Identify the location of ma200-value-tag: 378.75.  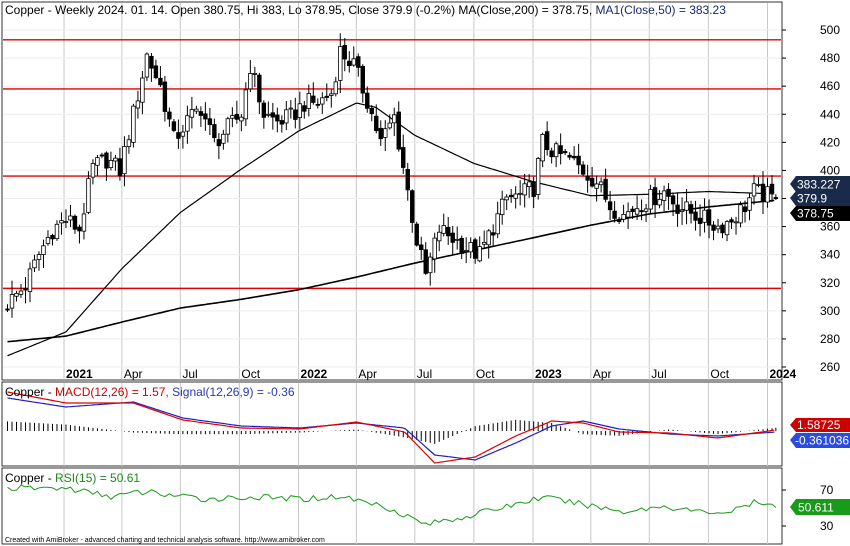
(820, 213).